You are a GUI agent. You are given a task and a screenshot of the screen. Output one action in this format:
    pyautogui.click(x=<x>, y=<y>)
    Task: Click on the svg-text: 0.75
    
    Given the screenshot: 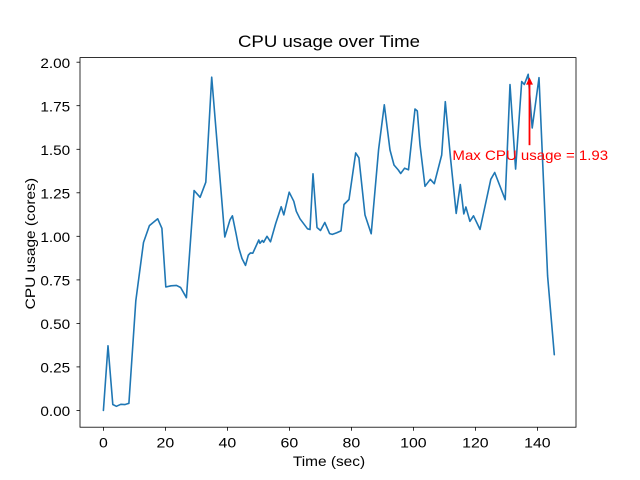 What is the action you would take?
    pyautogui.click(x=55, y=281)
    